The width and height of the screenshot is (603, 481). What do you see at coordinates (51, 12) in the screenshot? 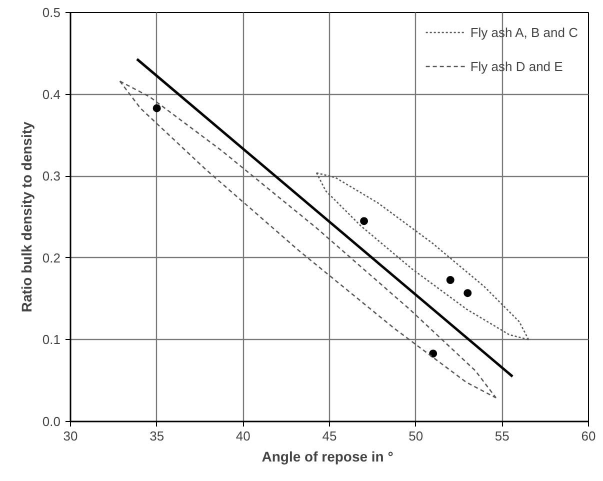
I see `y-tick-label: 0.5` at bounding box center [51, 12].